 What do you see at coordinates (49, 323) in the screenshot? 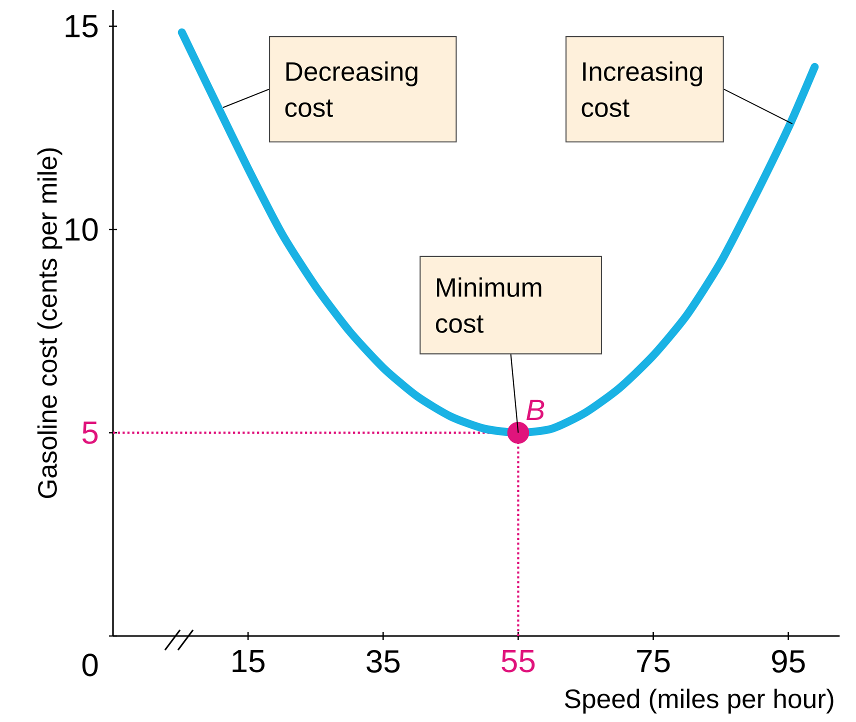
I see `y-axis-title: Gasoline cost (cents per mile)` at bounding box center [49, 323].